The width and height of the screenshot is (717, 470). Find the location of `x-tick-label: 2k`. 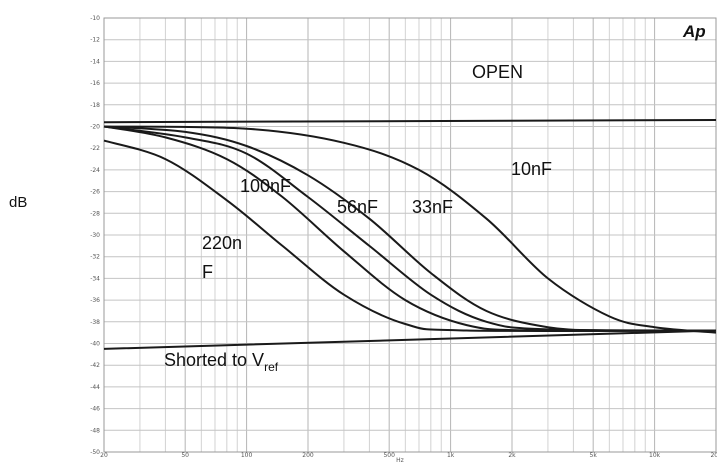

x-tick-label: 2k is located at coordinates (512, 455).